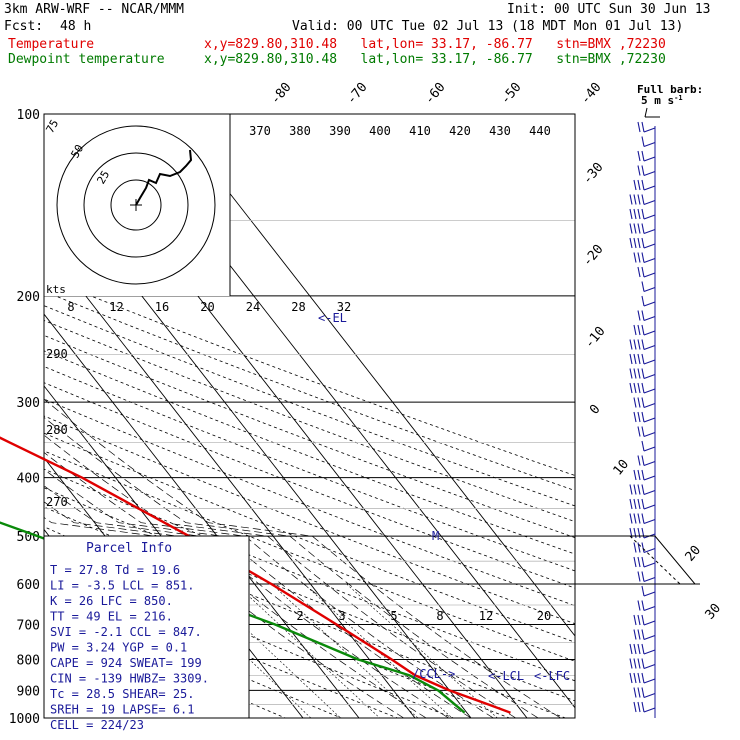 The height and width of the screenshot is (740, 740). What do you see at coordinates (122, 710) in the screenshot?
I see `parcel-info-row: SREH = 19 LAPSE= 6.1` at bounding box center [122, 710].